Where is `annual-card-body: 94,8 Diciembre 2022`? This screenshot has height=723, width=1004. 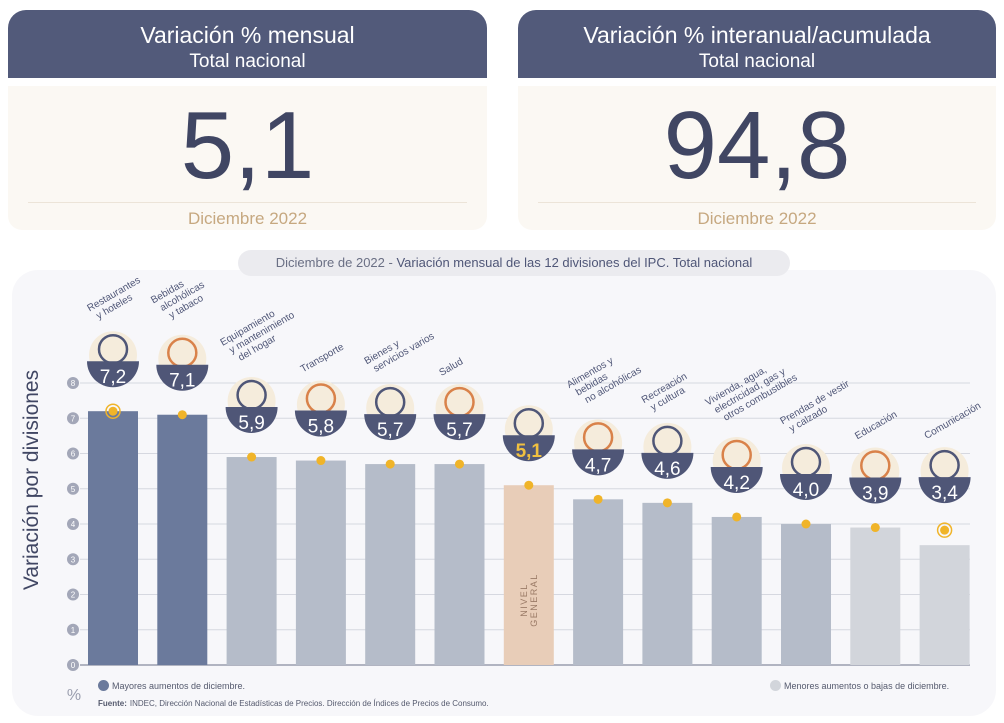
annual-card-body: 94,8 Diciembre 2022 is located at coordinates (757, 158).